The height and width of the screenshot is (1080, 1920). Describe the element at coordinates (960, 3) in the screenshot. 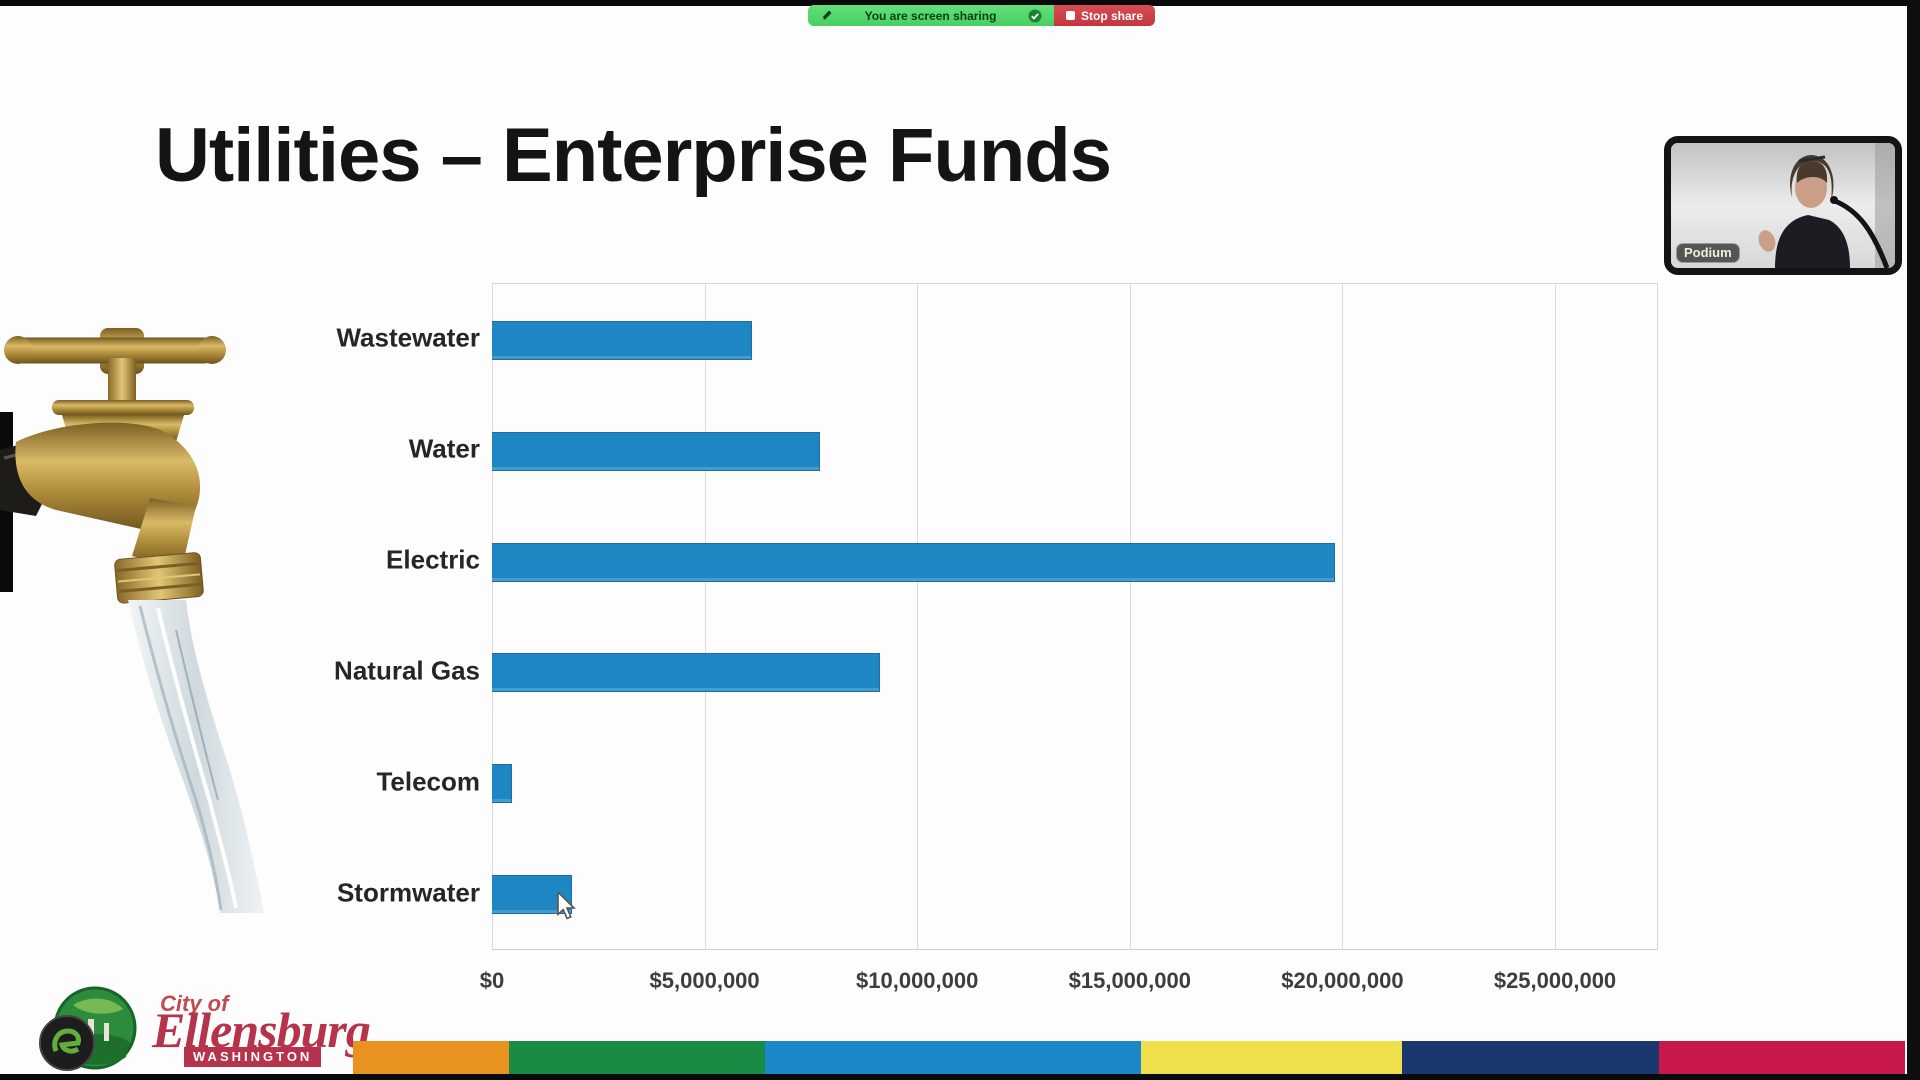

I see `screen-top-edge` at that location.